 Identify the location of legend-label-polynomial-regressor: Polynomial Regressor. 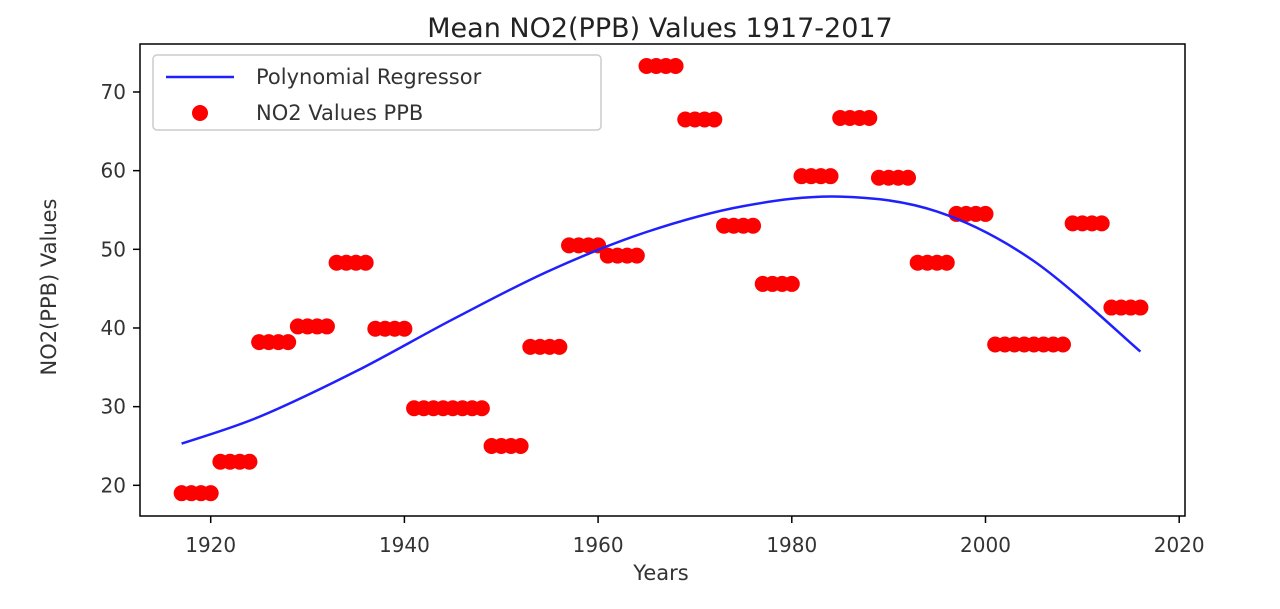
(369, 77).